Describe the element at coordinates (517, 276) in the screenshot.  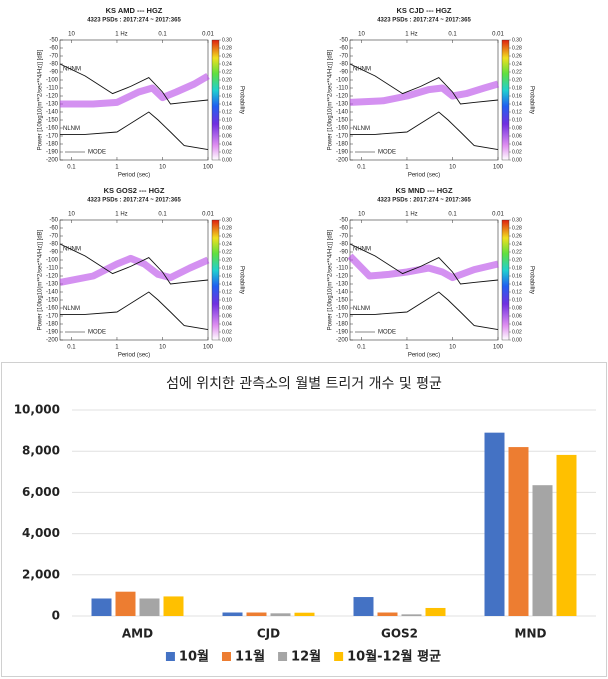
I see `colorbar-tick-label: 0.16` at that location.